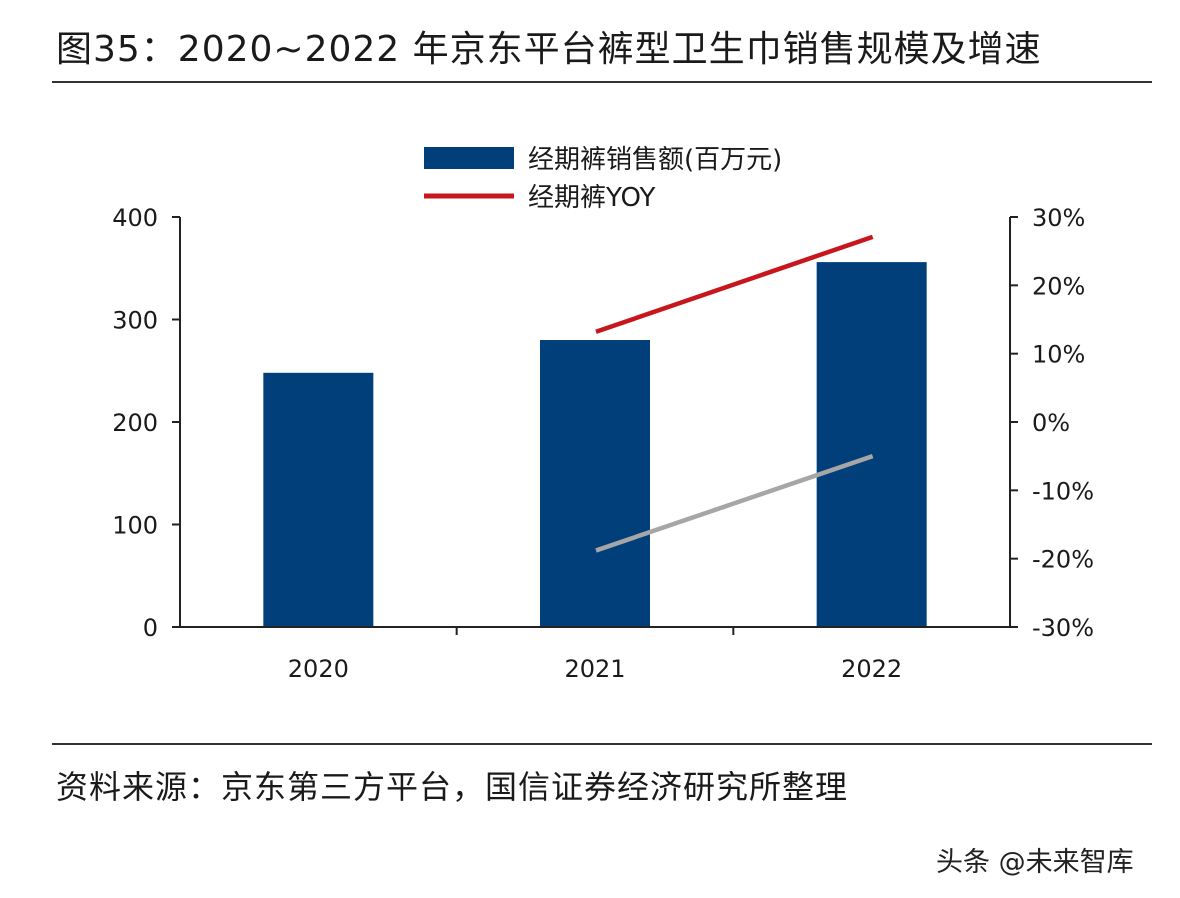 The image size is (1180, 898). Describe the element at coordinates (469, 158) in the screenshot. I see `legend-swatch-bar` at that location.